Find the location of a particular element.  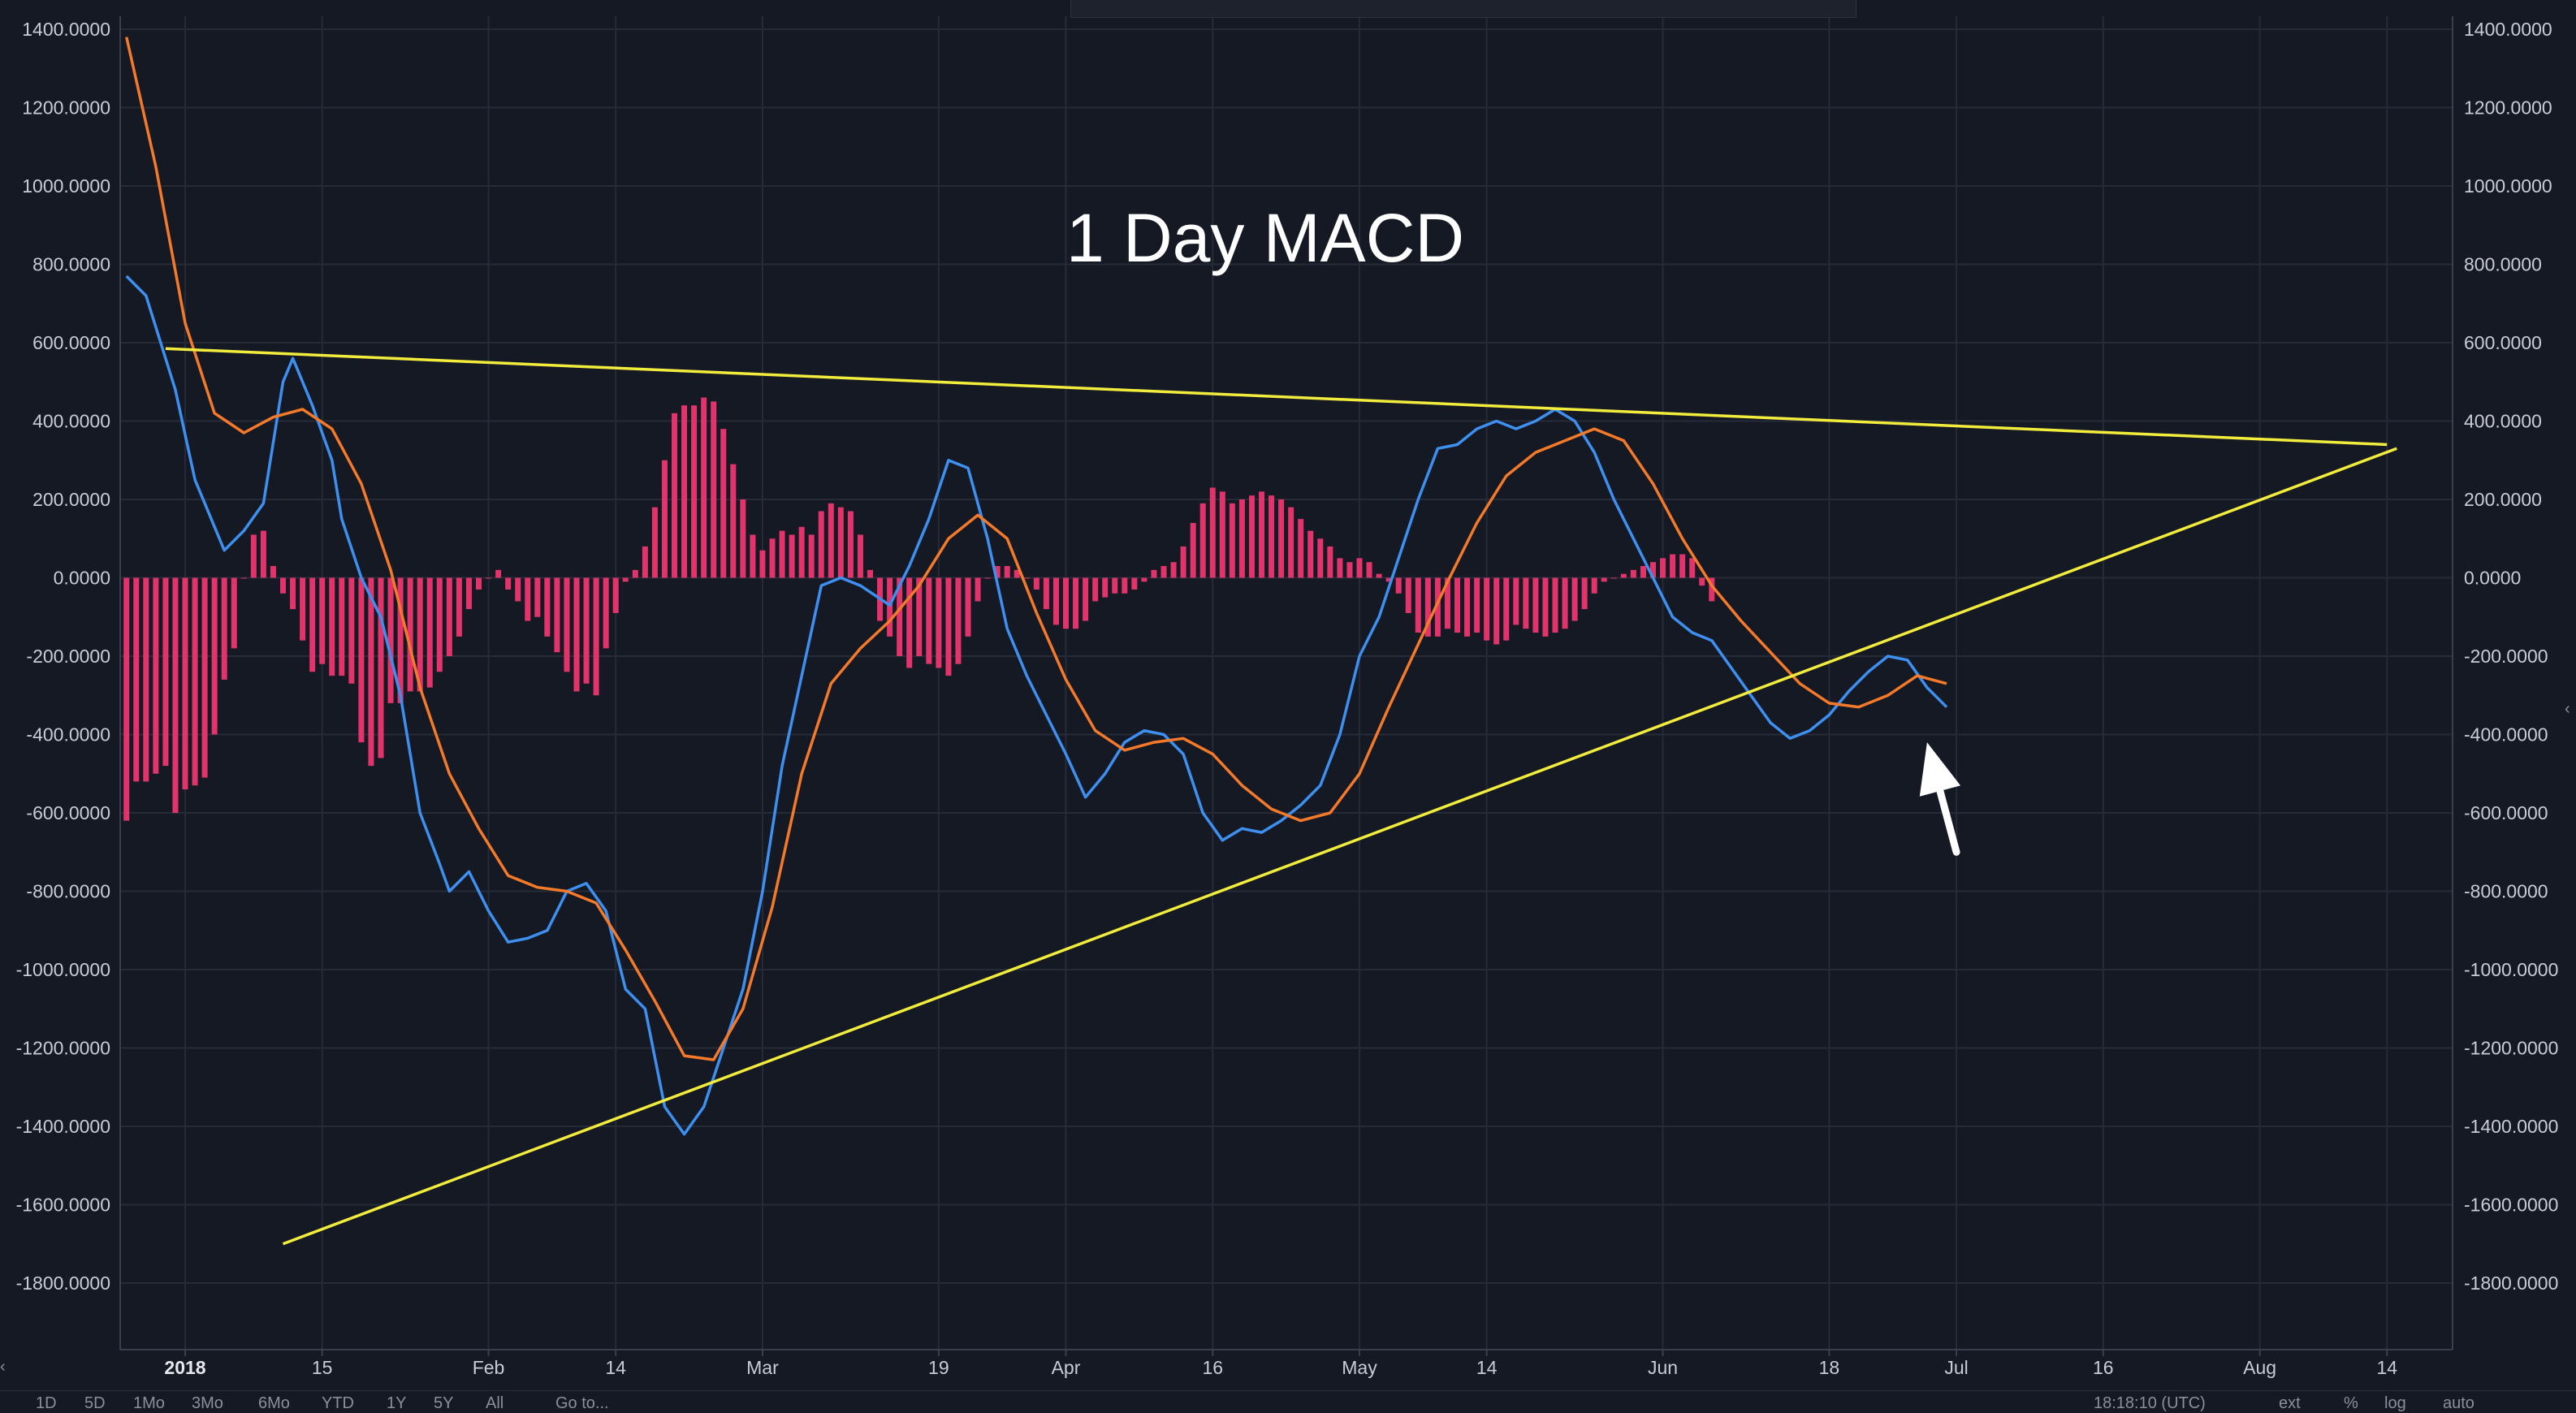

period-button: 3Mo is located at coordinates (208, 1403).